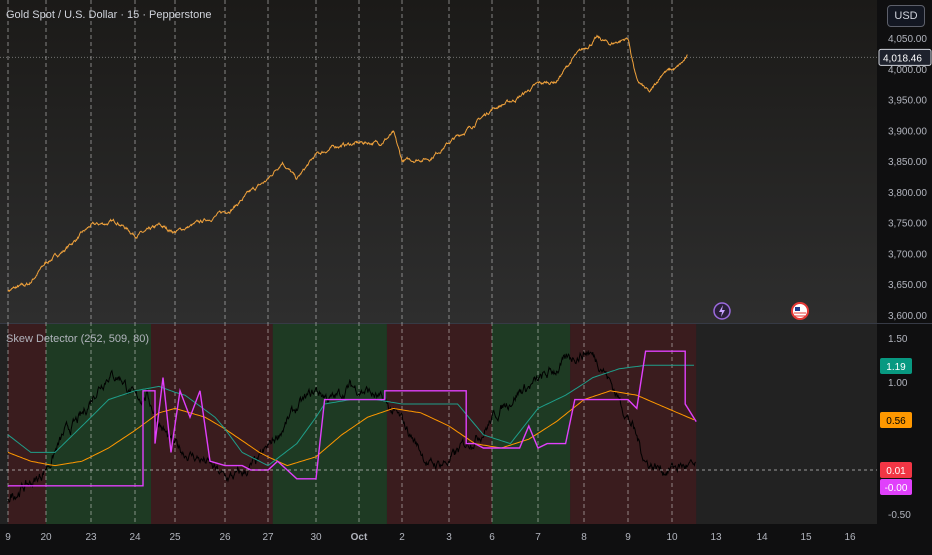 The height and width of the screenshot is (555, 932). Describe the element at coordinates (316, 537) in the screenshot. I see `time-axis-label: 30` at that location.